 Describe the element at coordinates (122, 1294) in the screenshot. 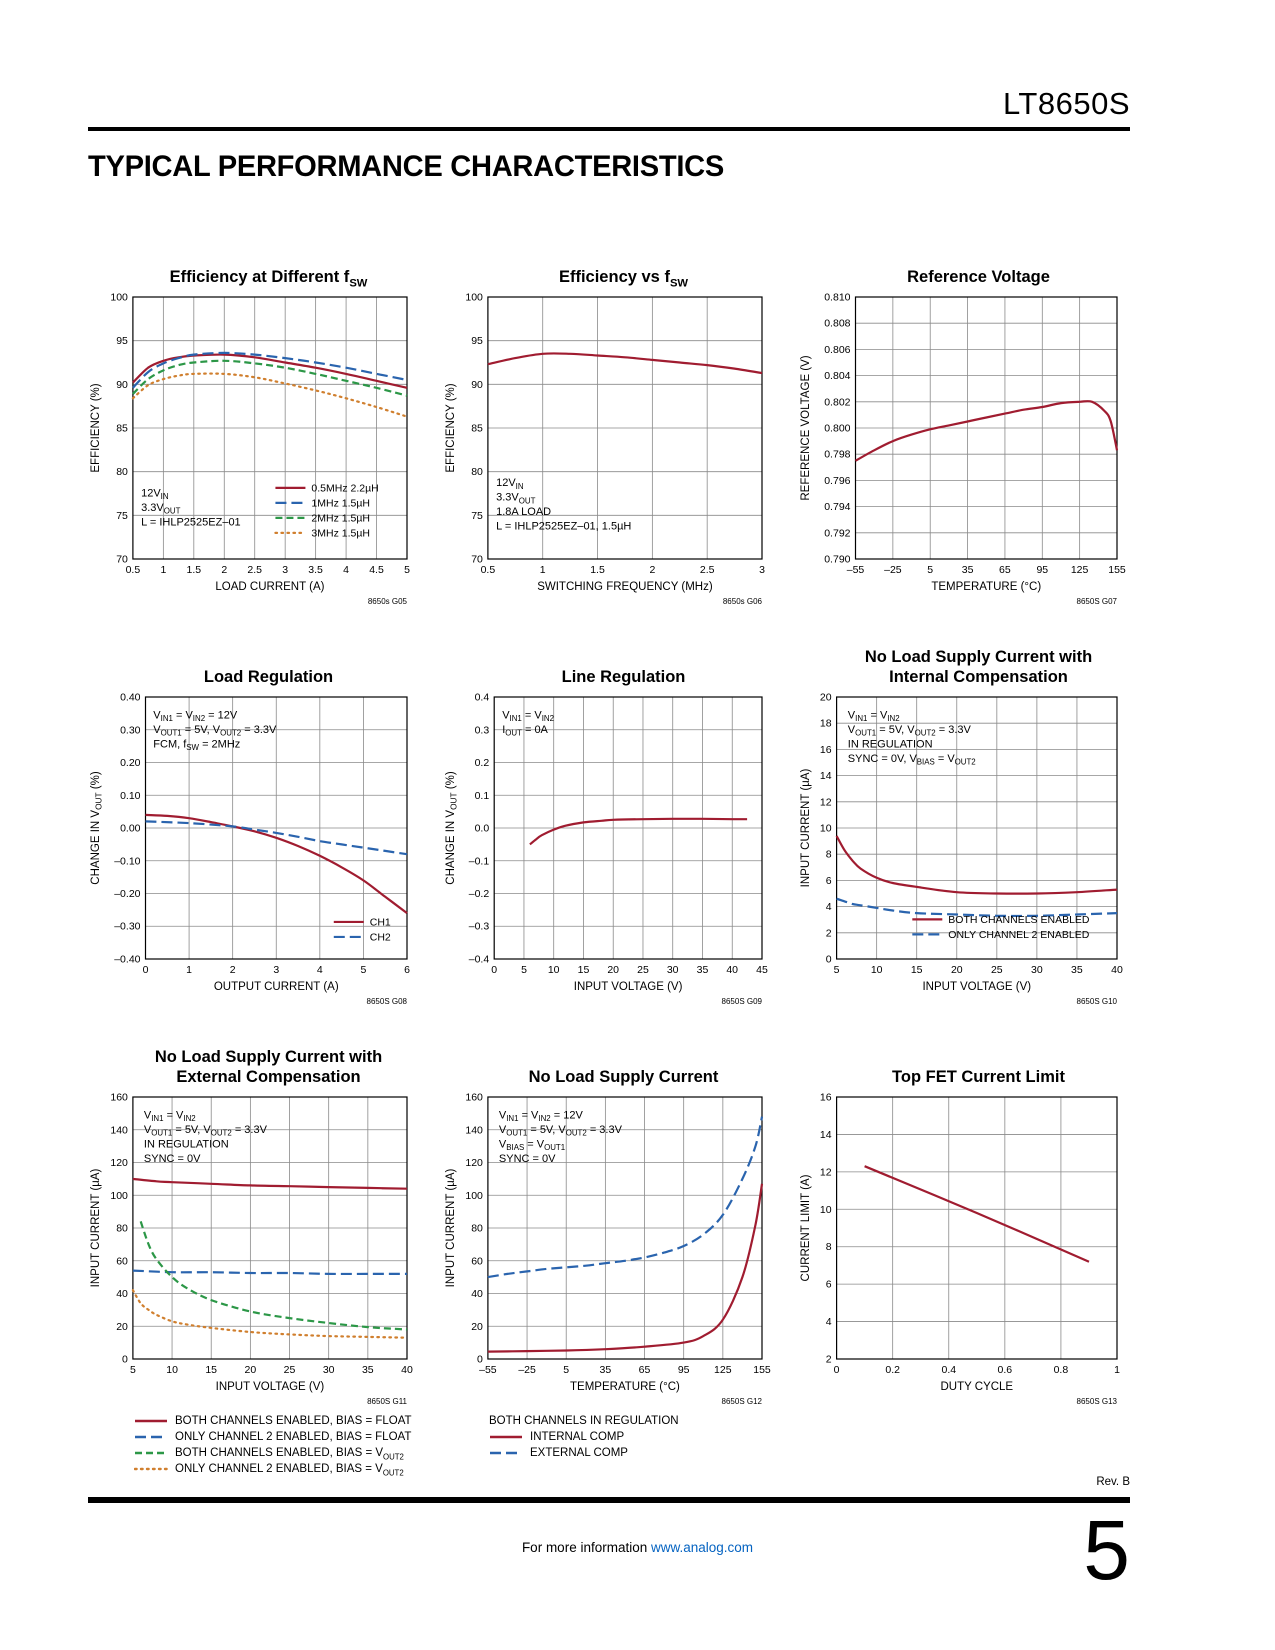

I see `svg-text: 40` at that location.